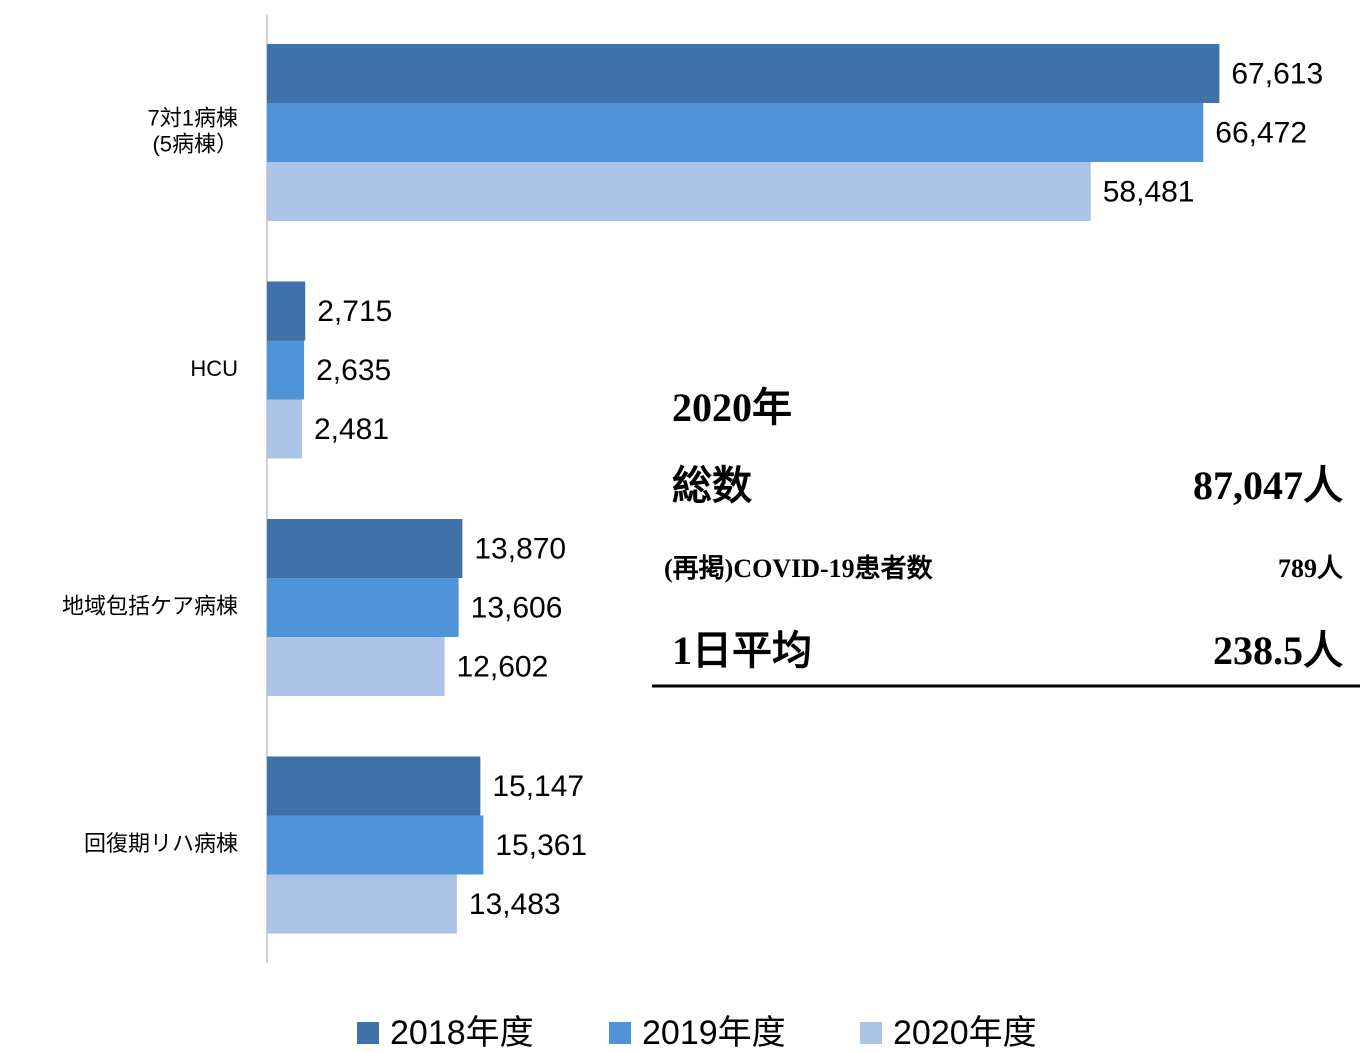  I want to click on value-label: 66,472, so click(1261, 132).